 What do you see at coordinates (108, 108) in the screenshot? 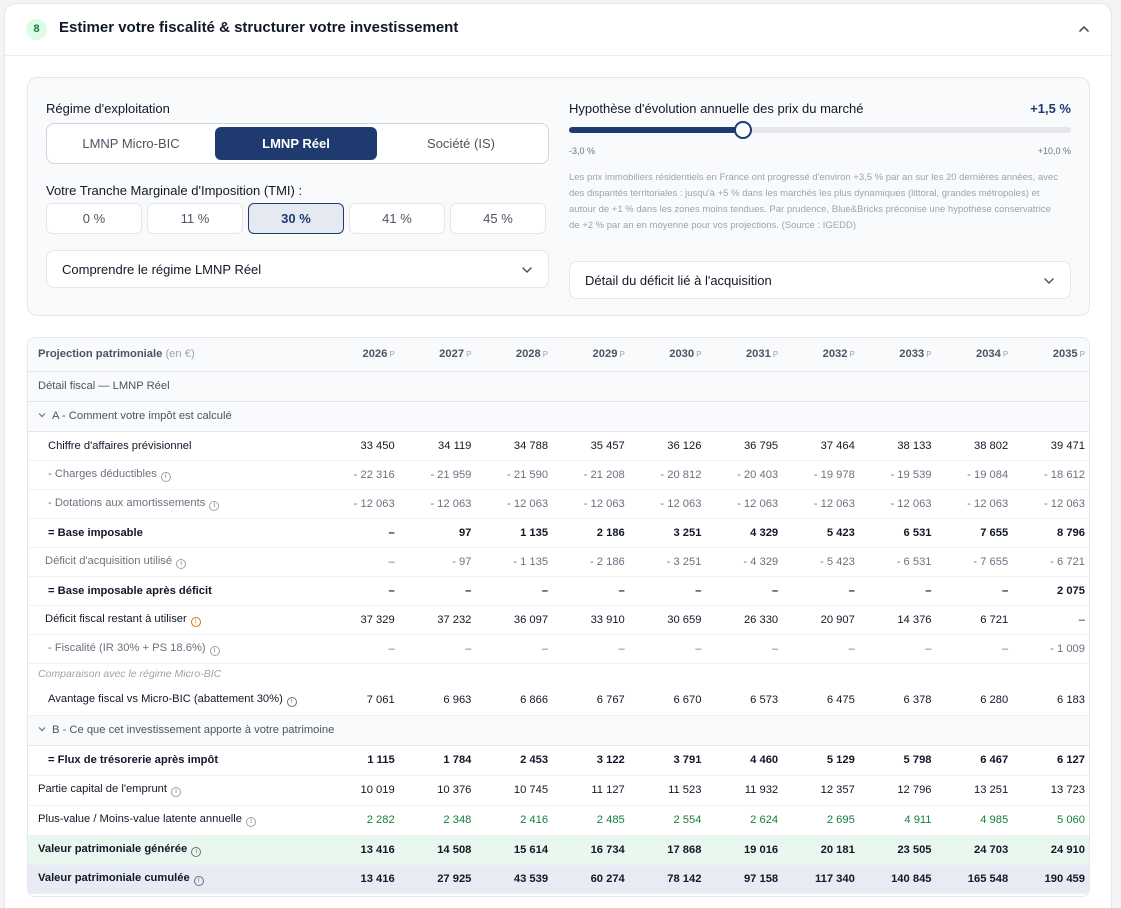
I see `regime-label: Régime d'exploitation` at bounding box center [108, 108].